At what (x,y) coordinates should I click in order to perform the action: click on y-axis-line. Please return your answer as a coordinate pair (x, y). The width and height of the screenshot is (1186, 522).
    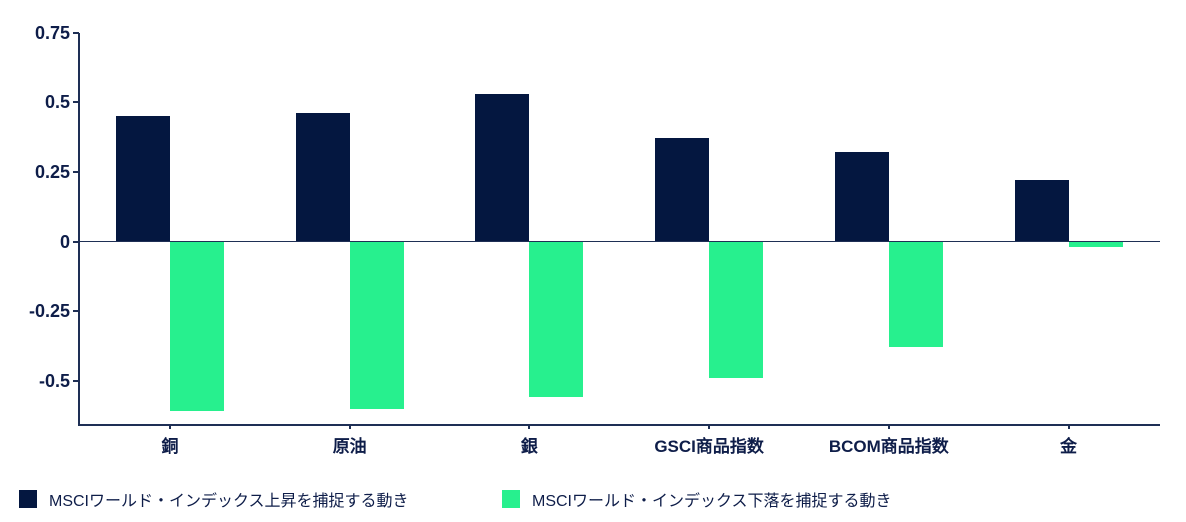
    Looking at the image, I should click on (79, 229).